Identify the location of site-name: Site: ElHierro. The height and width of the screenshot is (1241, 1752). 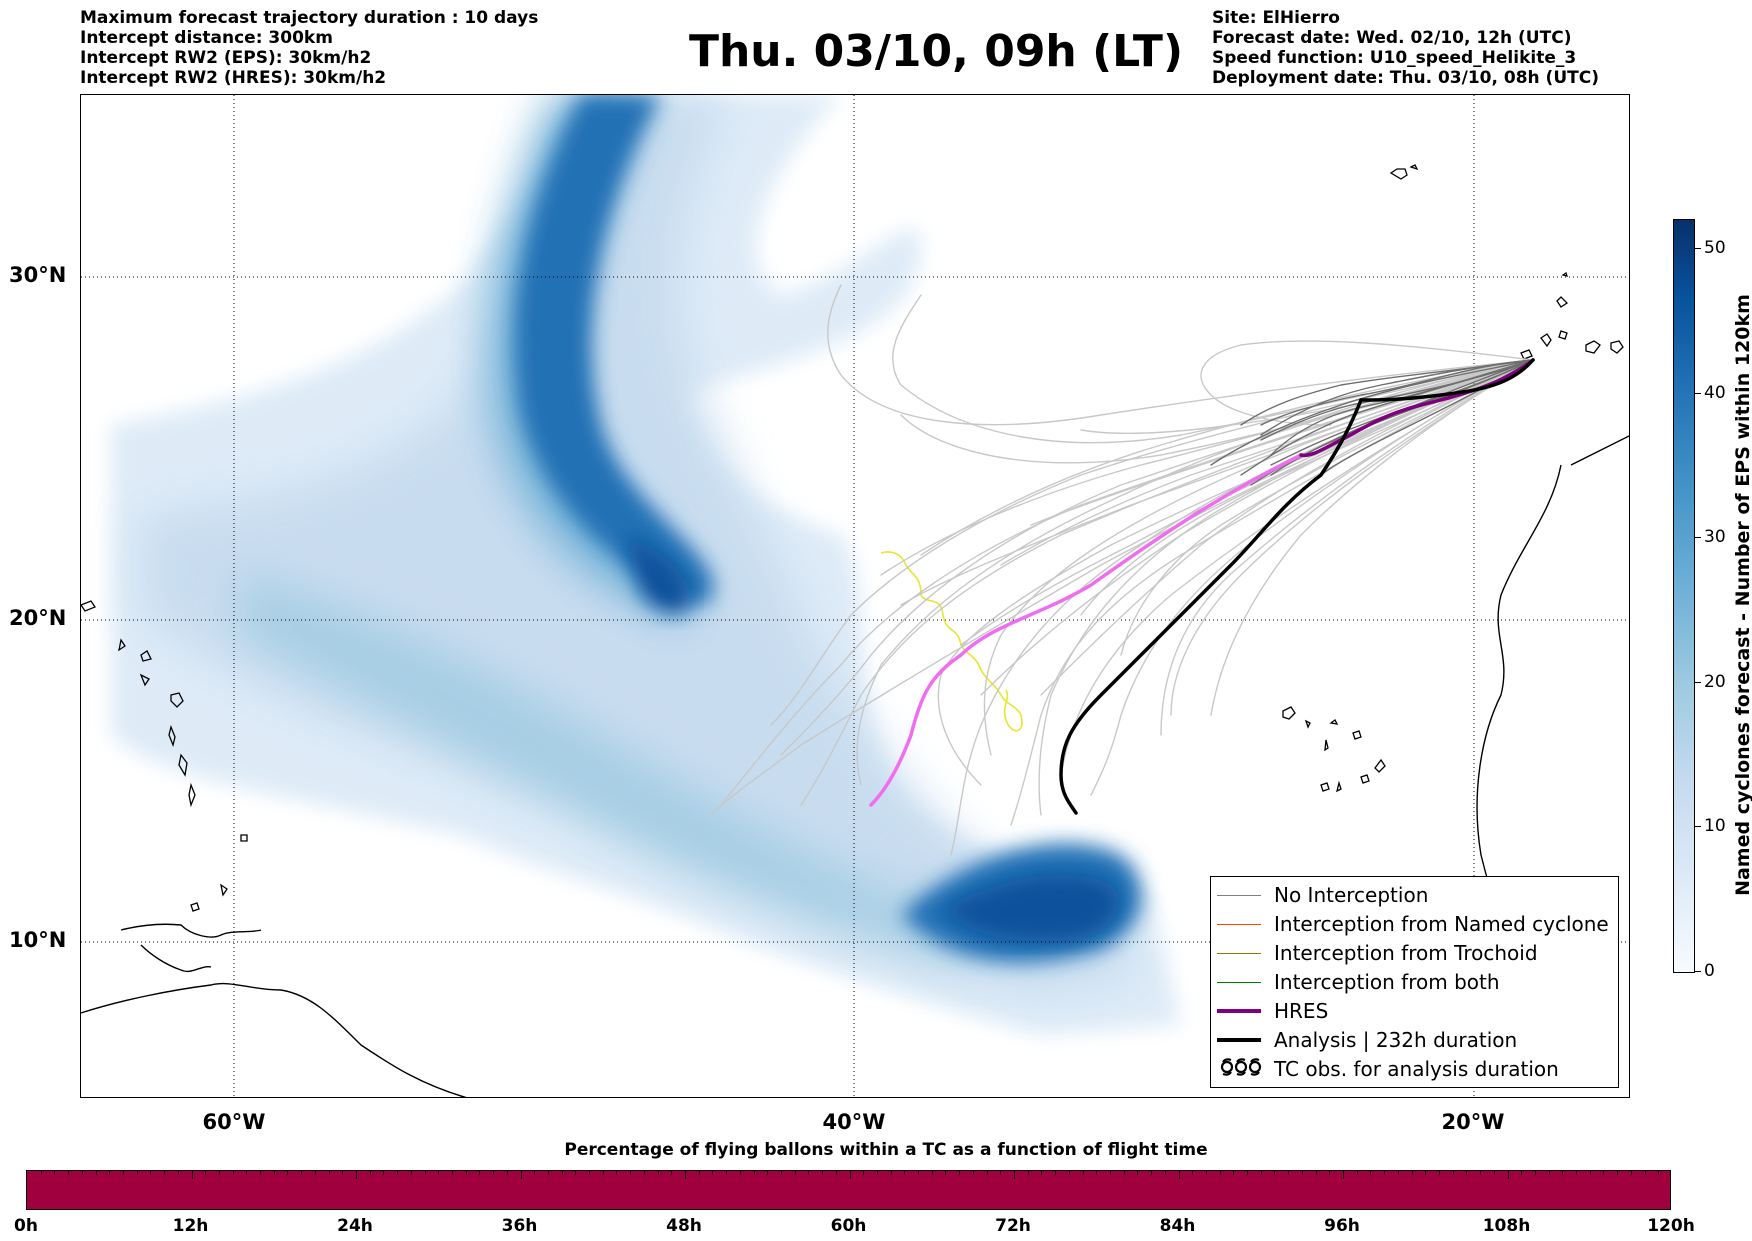
(1276, 18).